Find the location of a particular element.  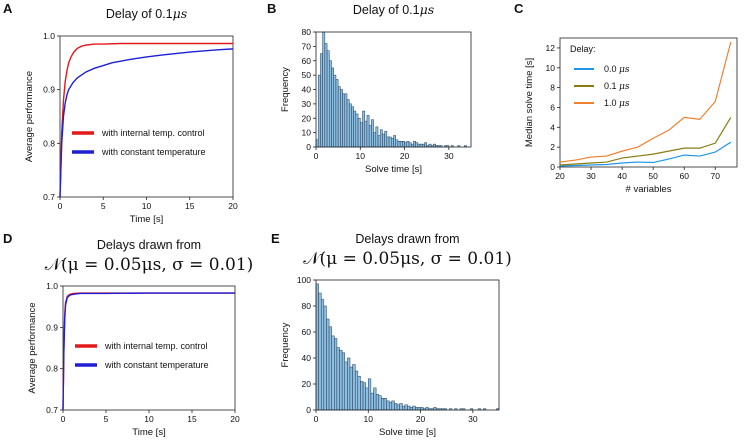

chart-title: Delays drawn from is located at coordinates (407, 239).